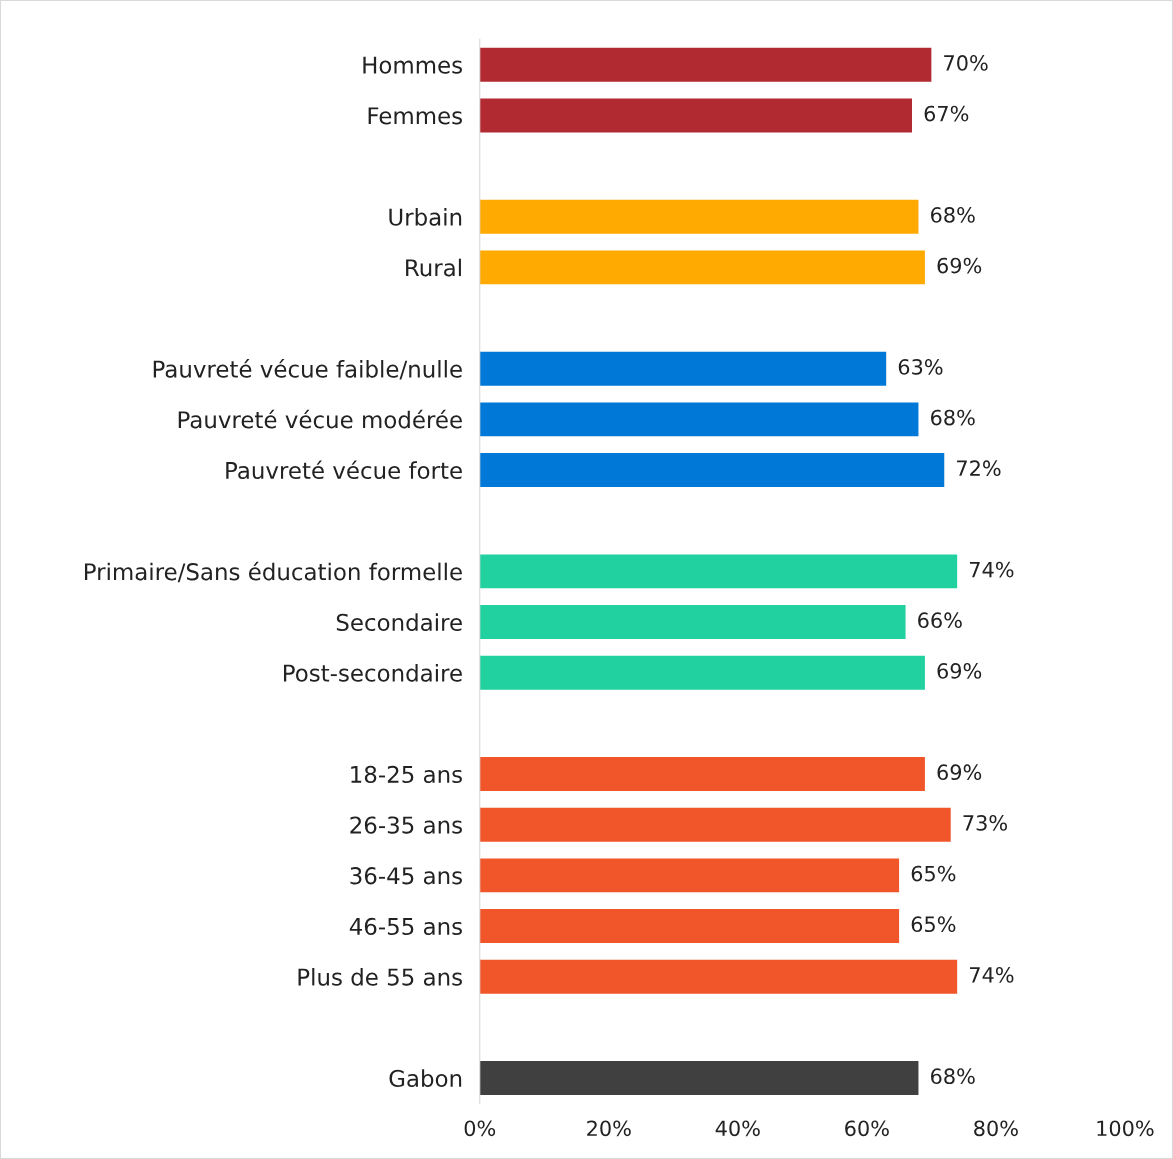  Describe the element at coordinates (273, 572) in the screenshot. I see `y-tick-label: Primaire/Sans éducation formelle` at that location.